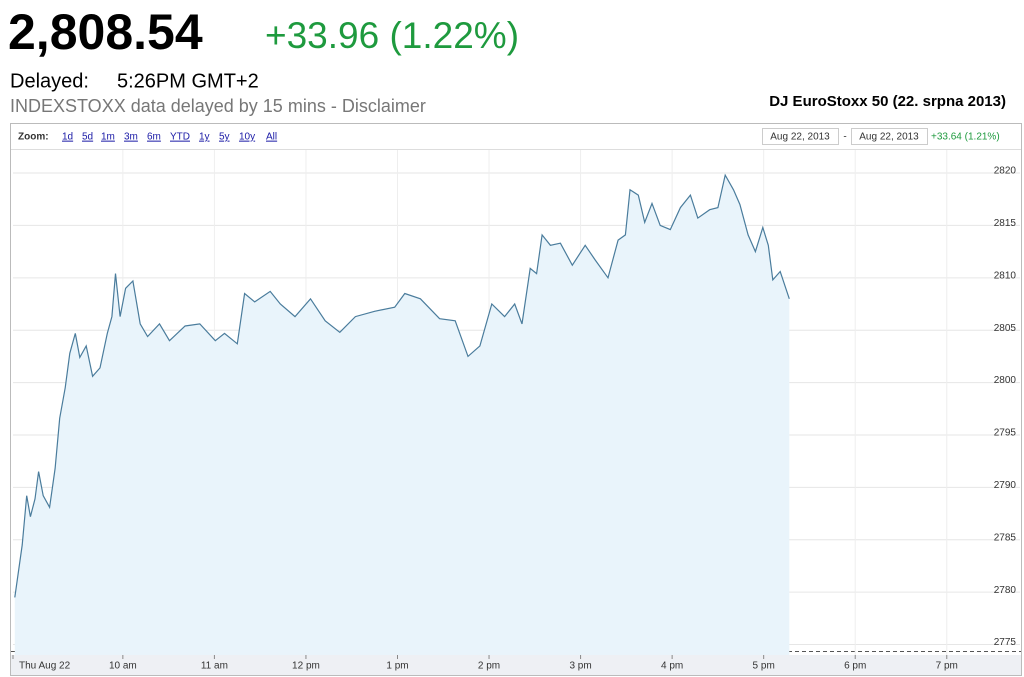  Describe the element at coordinates (965, 137) in the screenshot. I see `range-change: +33.64 (1.21%)` at that location.